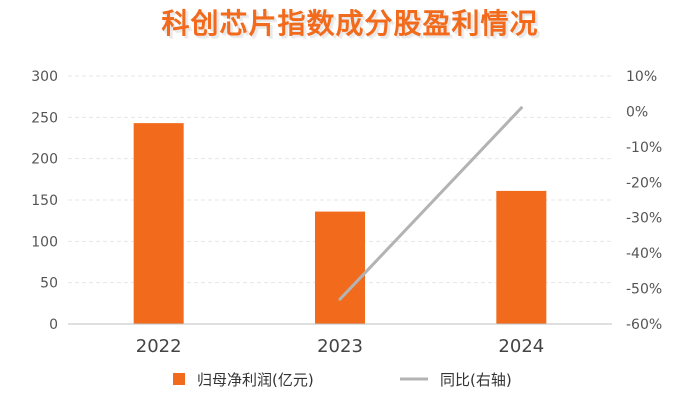 The height and width of the screenshot is (403, 700). I want to click on line-series-path, so click(430, 203).